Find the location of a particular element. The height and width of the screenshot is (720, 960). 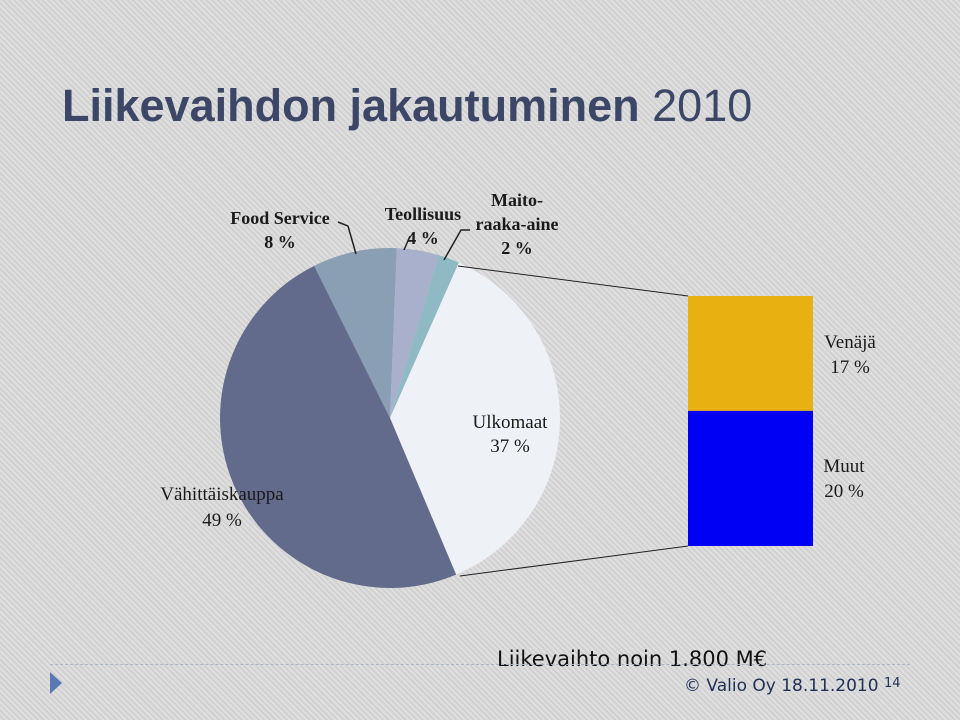

pie-slice-maitoraaka-aine is located at coordinates (424, 336).